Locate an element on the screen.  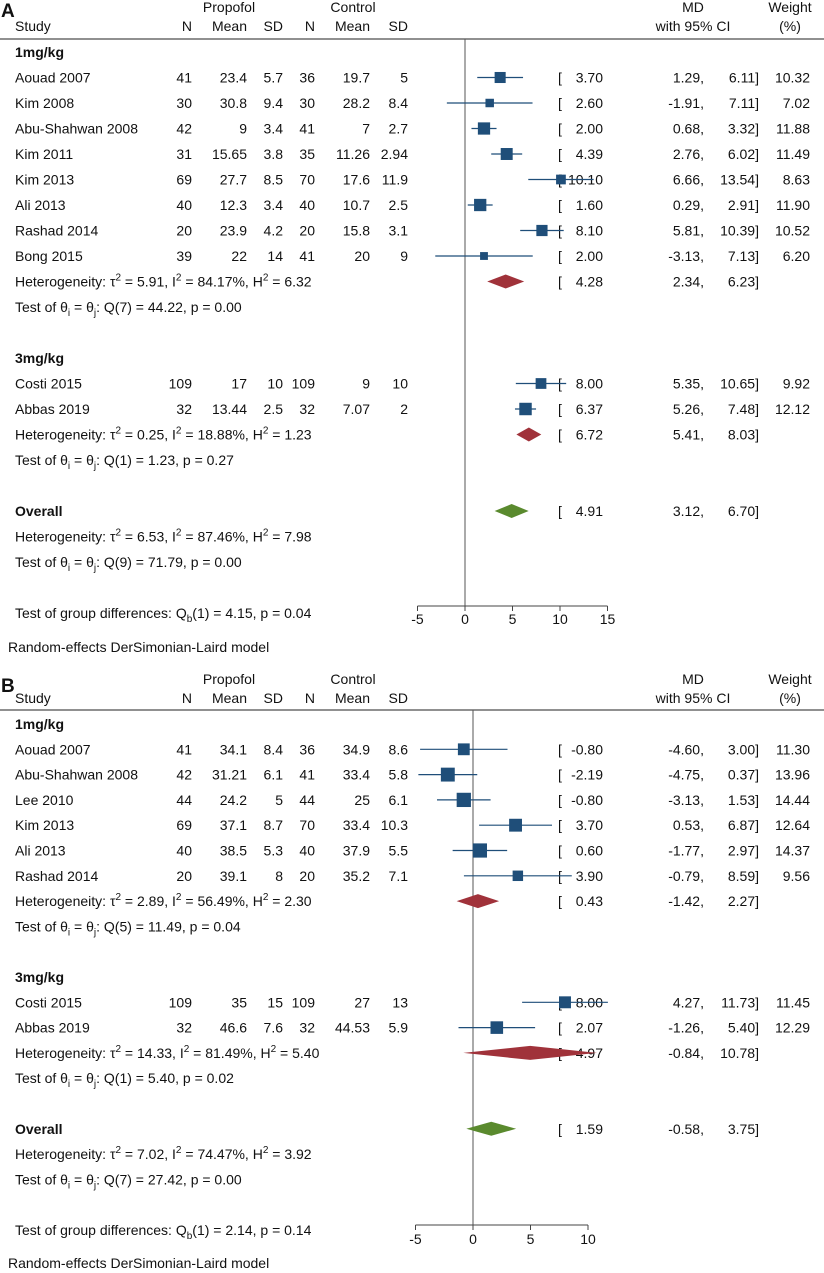
cell-n-propofol: 20 is located at coordinates (184, 231).